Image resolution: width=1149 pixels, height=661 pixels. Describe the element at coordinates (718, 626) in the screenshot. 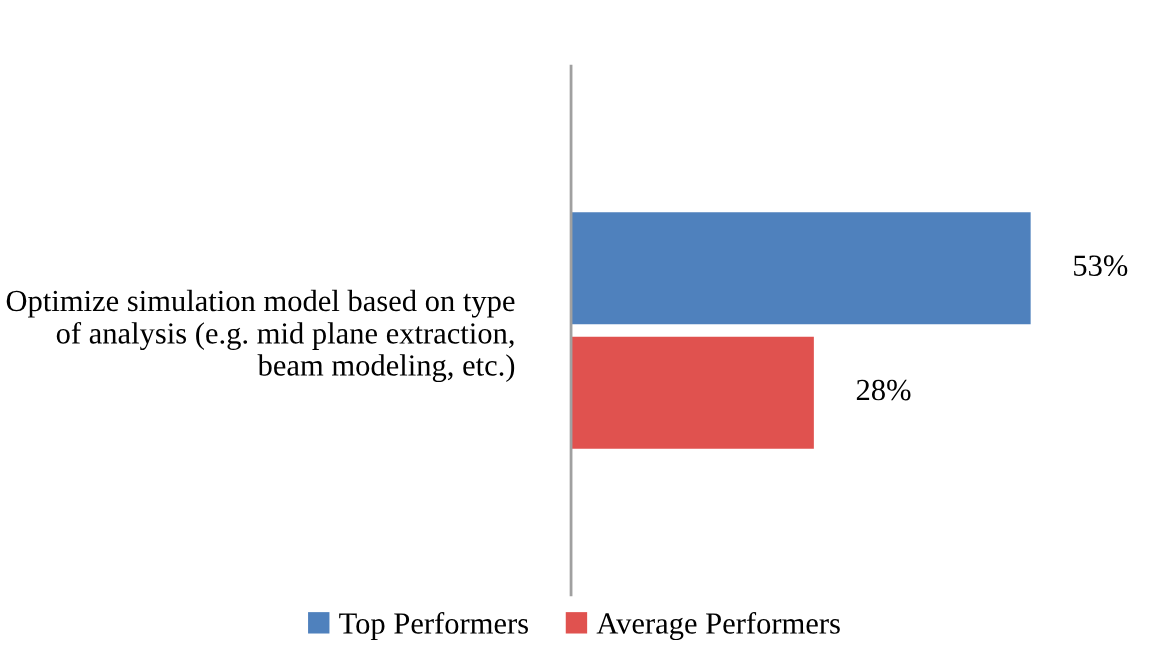

I see `legend-label: Average Performers` at that location.